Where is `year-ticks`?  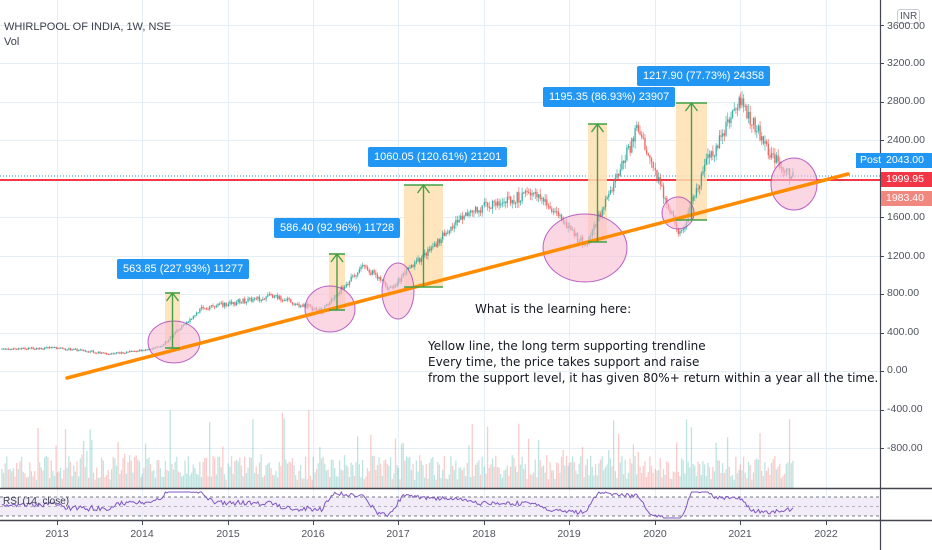 year-ticks is located at coordinates (442, 522).